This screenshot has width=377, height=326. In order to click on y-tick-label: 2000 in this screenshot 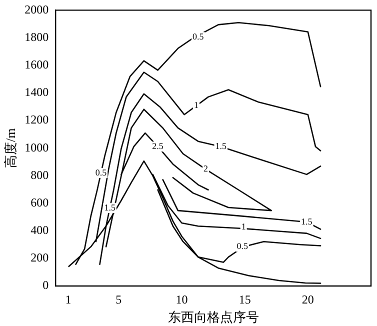, I will do `click(36, 9)`.